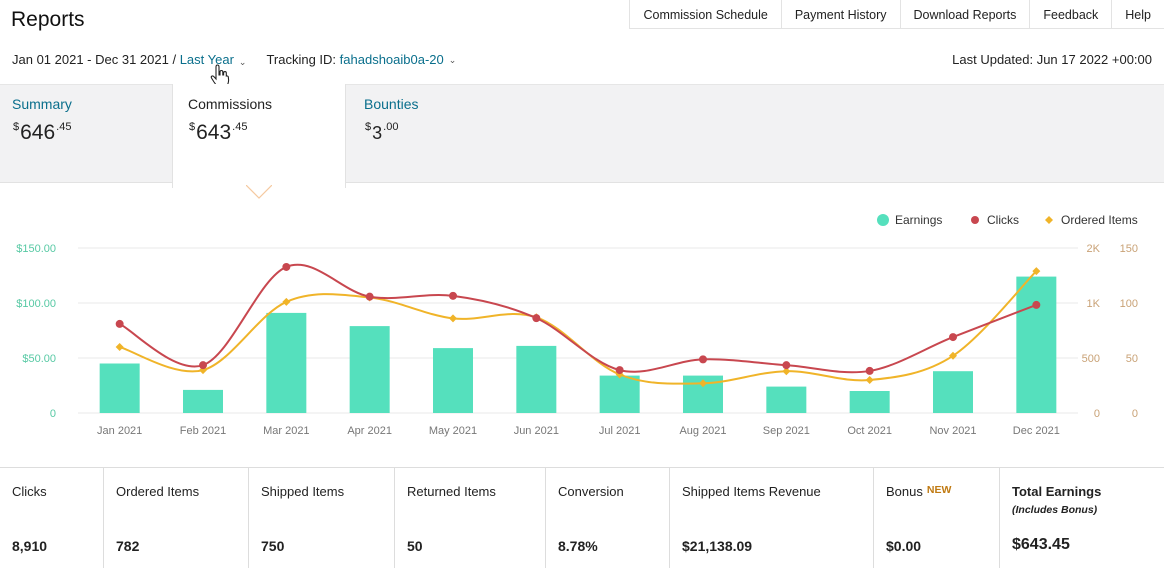 The height and width of the screenshot is (568, 1164). I want to click on summary-amount: $646.45, so click(42, 132).